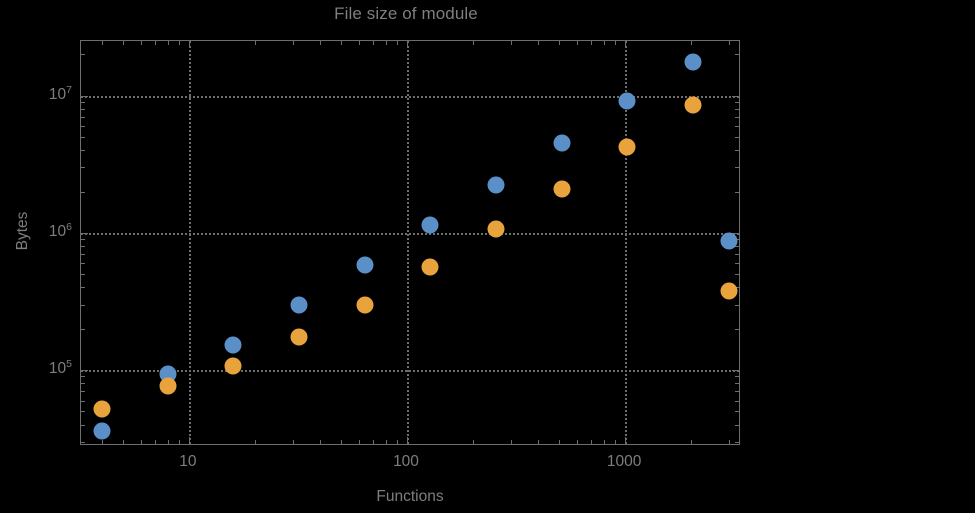  What do you see at coordinates (60, 93) in the screenshot?
I see `y-tick-label: 10⁷` at bounding box center [60, 93].